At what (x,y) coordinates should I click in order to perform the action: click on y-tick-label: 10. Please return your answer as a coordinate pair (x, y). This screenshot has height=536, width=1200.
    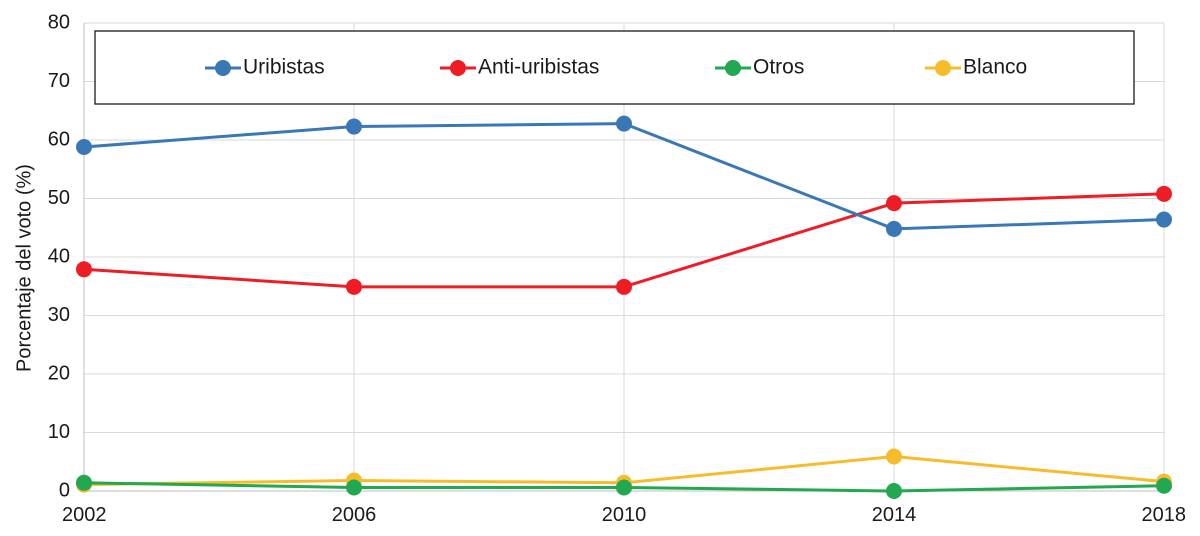
    Looking at the image, I should click on (59, 432).